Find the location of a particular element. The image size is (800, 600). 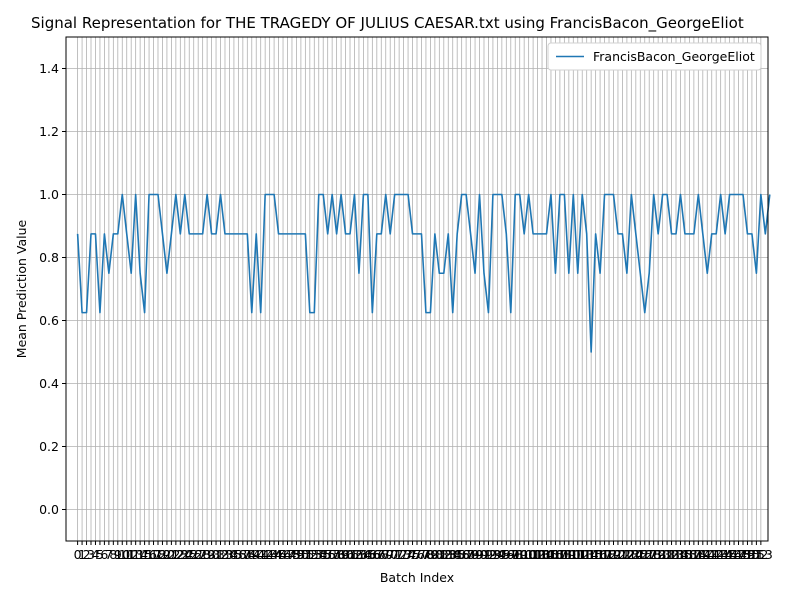

x-tick-label: 104 is located at coordinates (542, 554).